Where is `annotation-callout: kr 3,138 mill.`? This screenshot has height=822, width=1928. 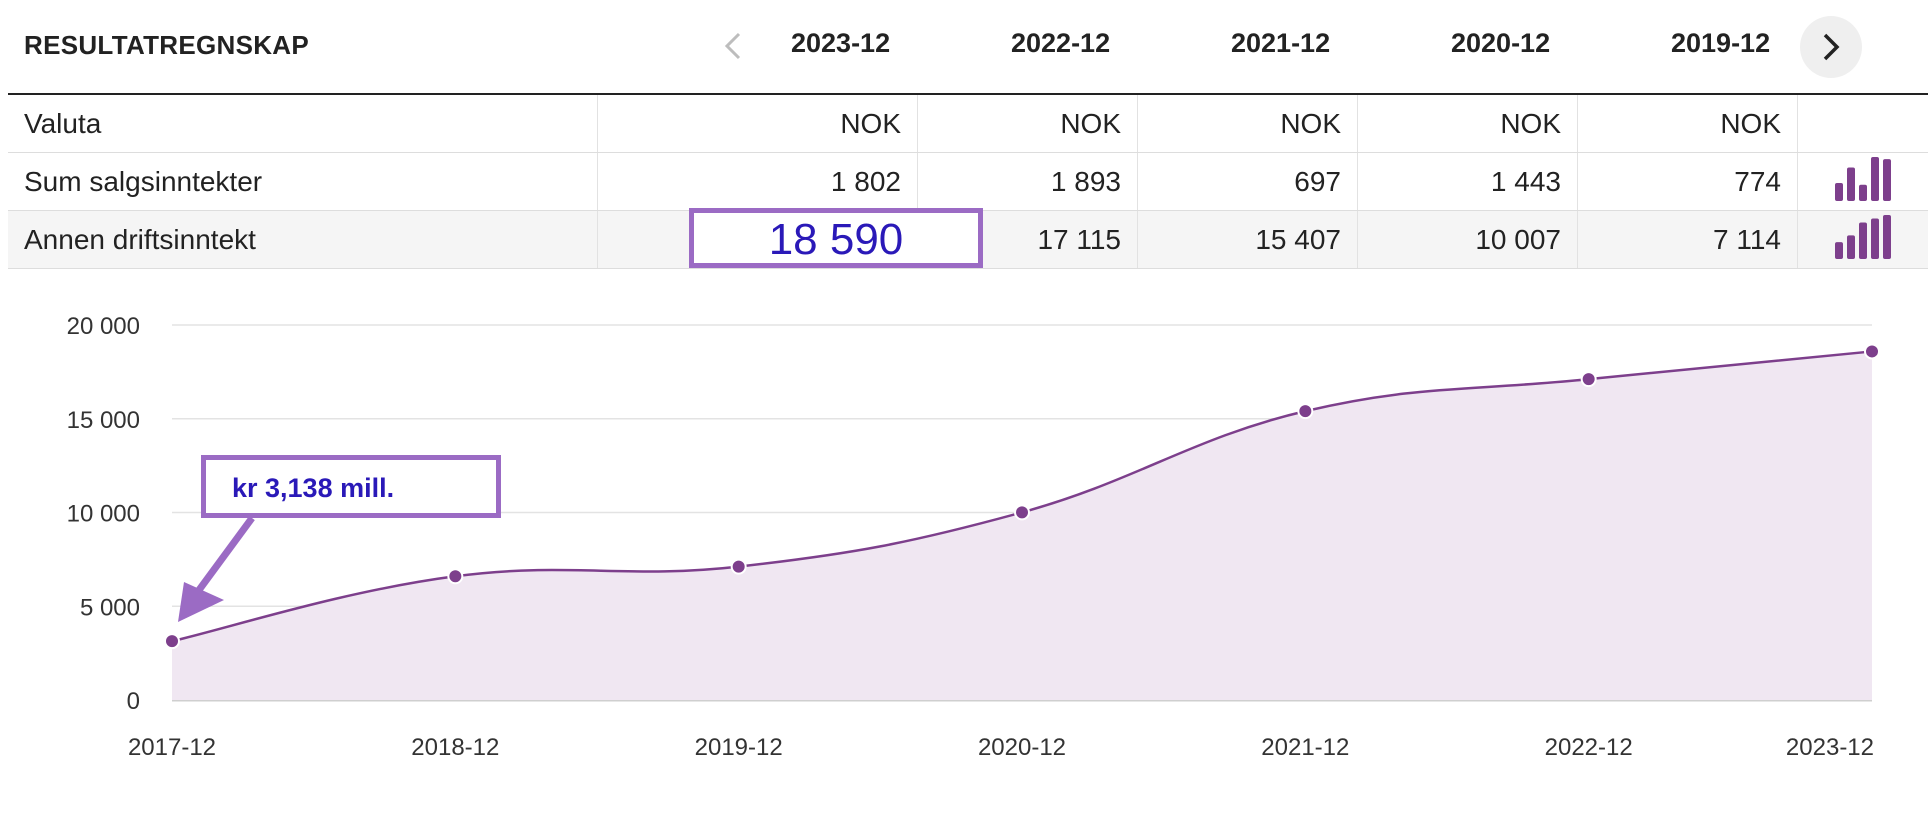
annotation-callout: kr 3,138 mill. is located at coordinates (351, 486).